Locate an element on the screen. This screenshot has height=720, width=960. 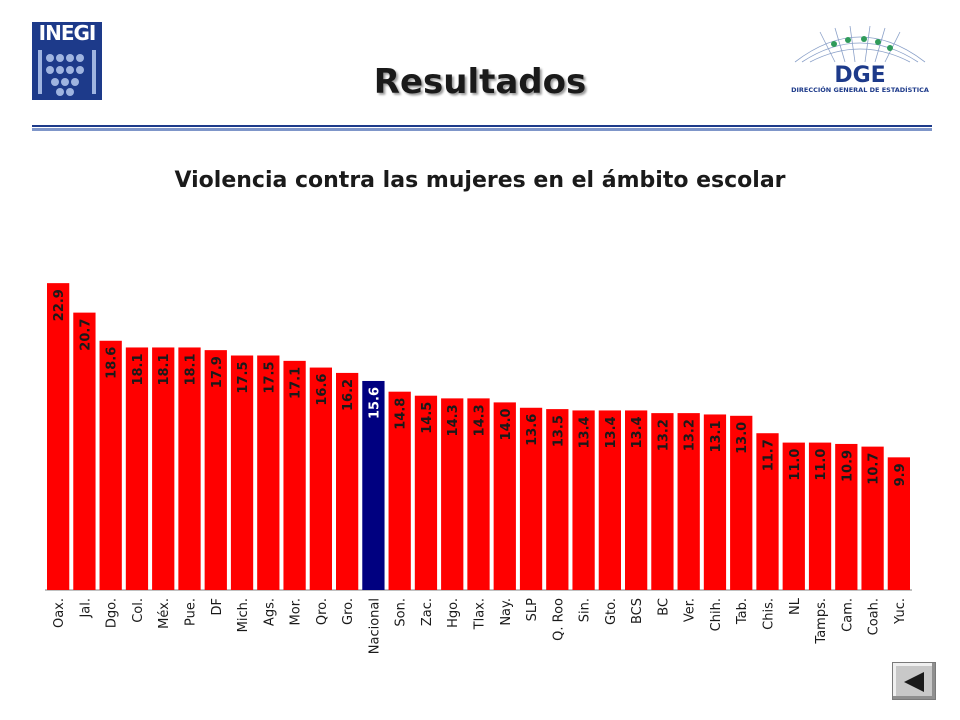
category-label-15: Hgo. is located at coordinates (453, 613).